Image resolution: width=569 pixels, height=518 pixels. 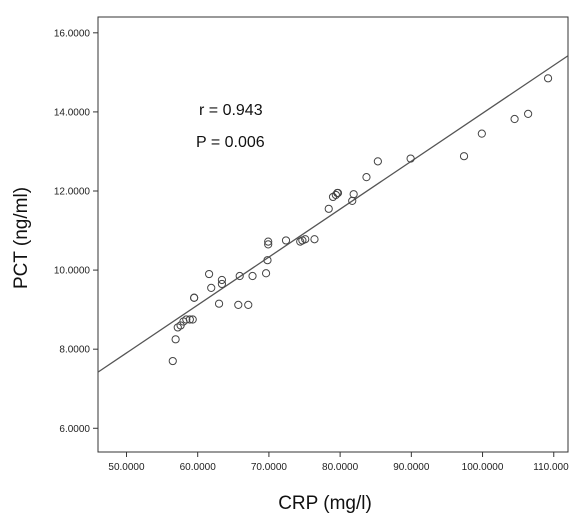 I want to click on y-tick-label: 10.0000, so click(x=72, y=271).